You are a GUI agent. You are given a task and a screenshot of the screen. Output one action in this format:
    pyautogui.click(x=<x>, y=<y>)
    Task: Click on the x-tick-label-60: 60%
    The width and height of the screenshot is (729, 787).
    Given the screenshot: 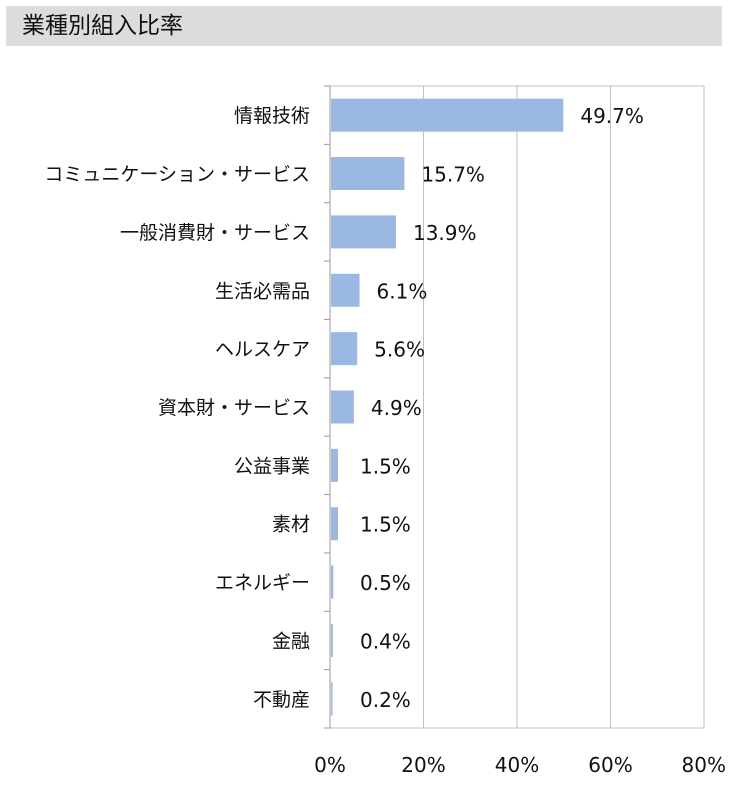 What is the action you would take?
    pyautogui.click(x=610, y=765)
    